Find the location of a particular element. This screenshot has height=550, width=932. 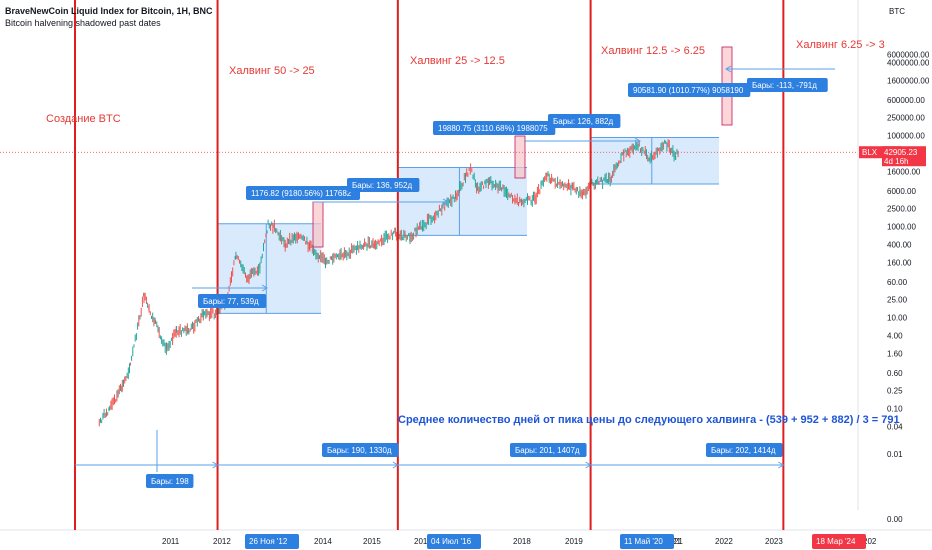

y-tick-label: 6000000.00 is located at coordinates (908, 55).